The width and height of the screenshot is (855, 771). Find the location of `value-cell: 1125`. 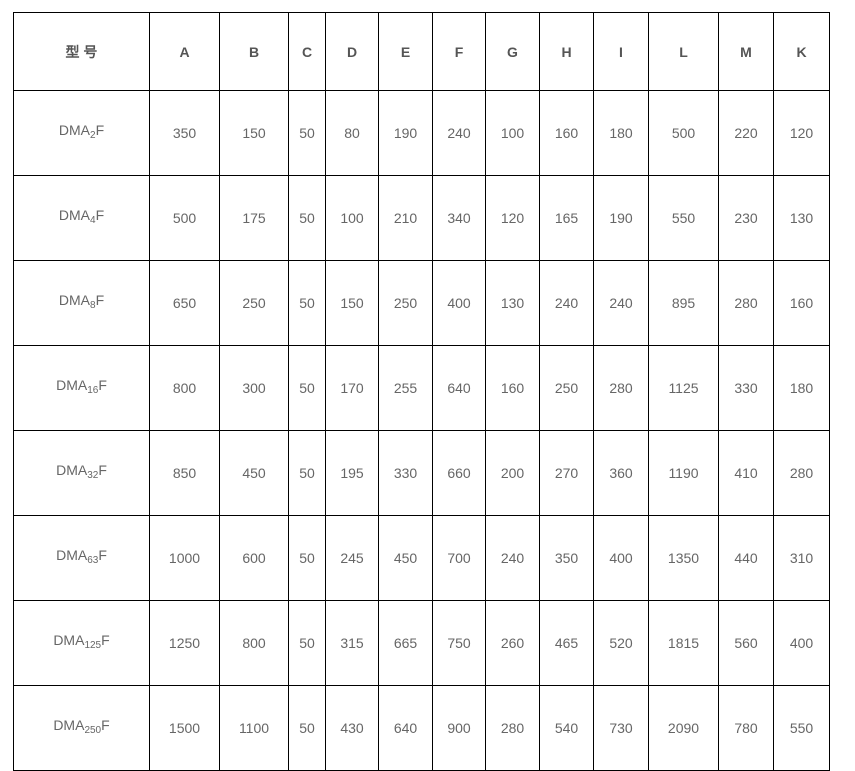

value-cell: 1125 is located at coordinates (683, 388).